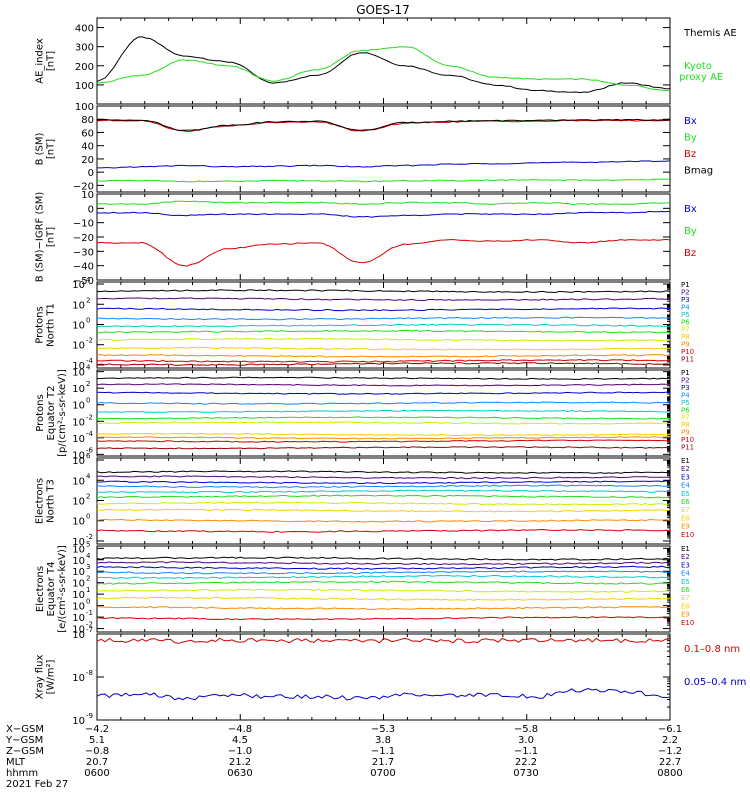  Describe the element at coordinates (685, 322) in the screenshot. I see `channel-label: P6` at that location.